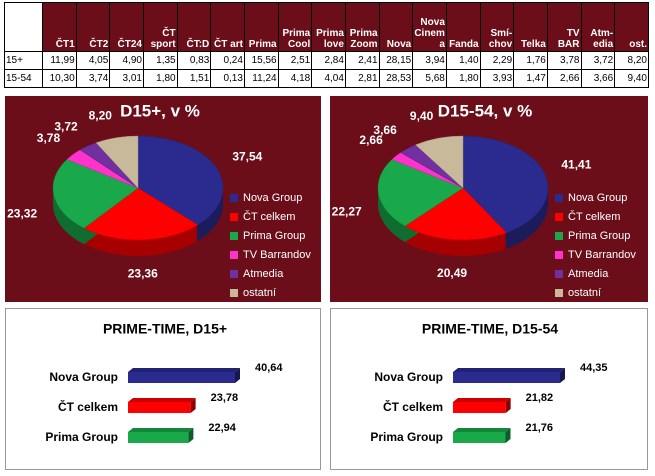 This screenshot has width=655, height=476. What do you see at coordinates (385, 130) in the screenshot?
I see `data-label: 3,66` at bounding box center [385, 130].